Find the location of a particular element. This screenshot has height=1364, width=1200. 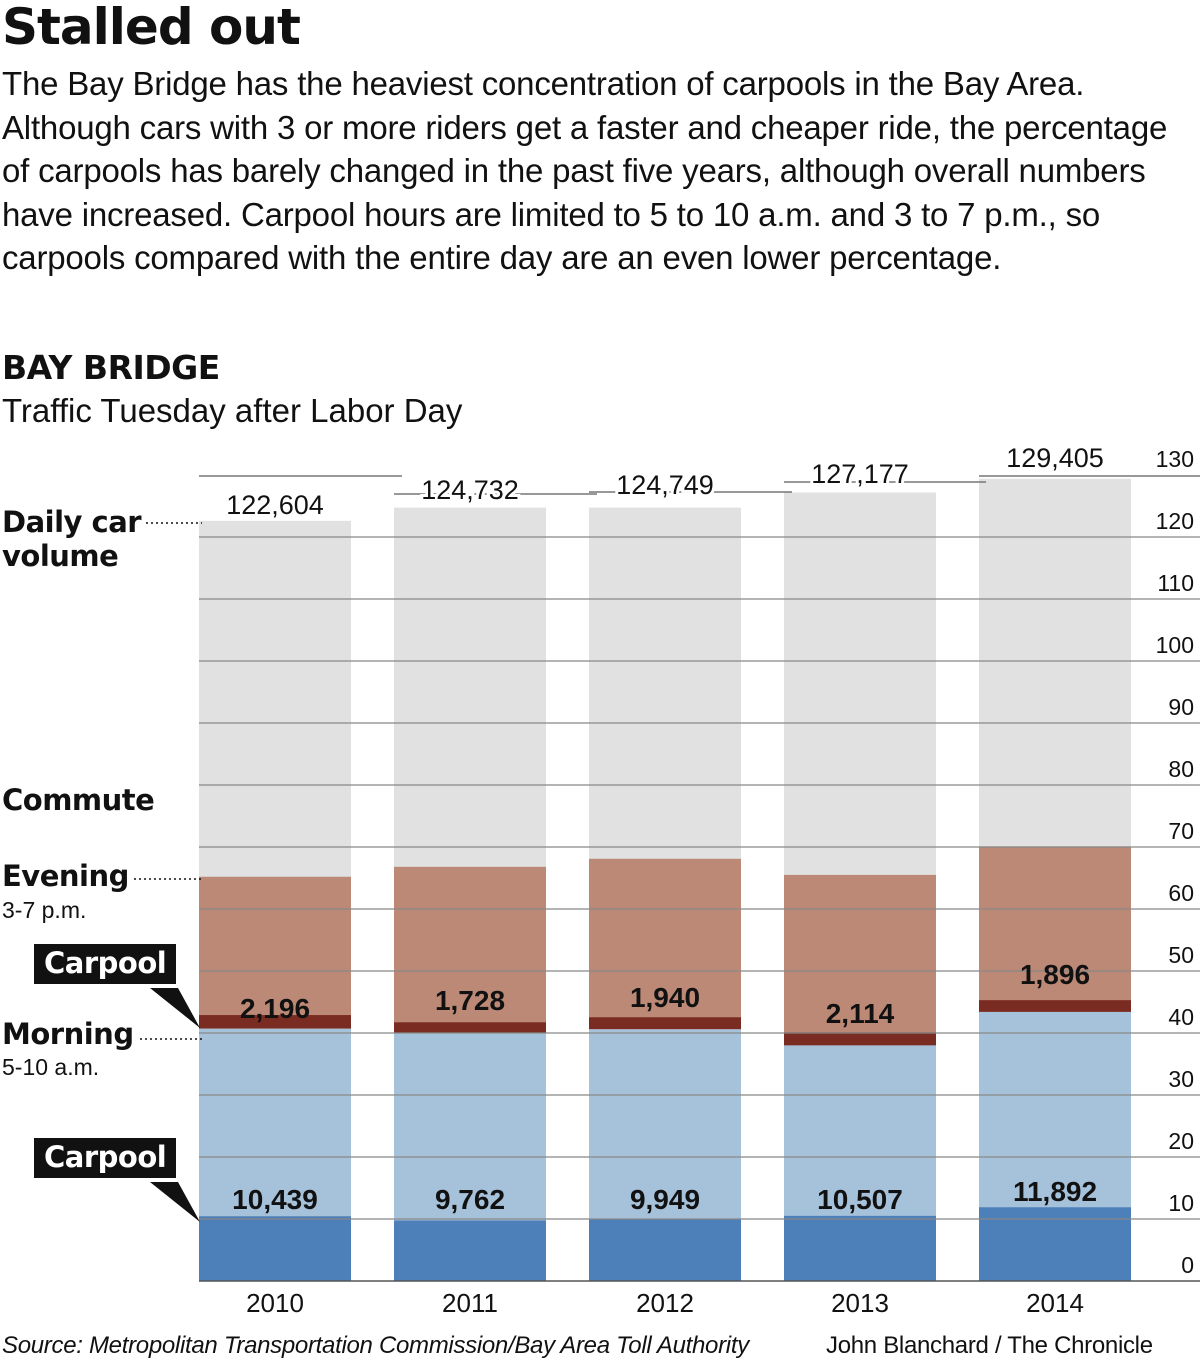

morning-hours-label: 5-10 a.m. is located at coordinates (51, 1067).